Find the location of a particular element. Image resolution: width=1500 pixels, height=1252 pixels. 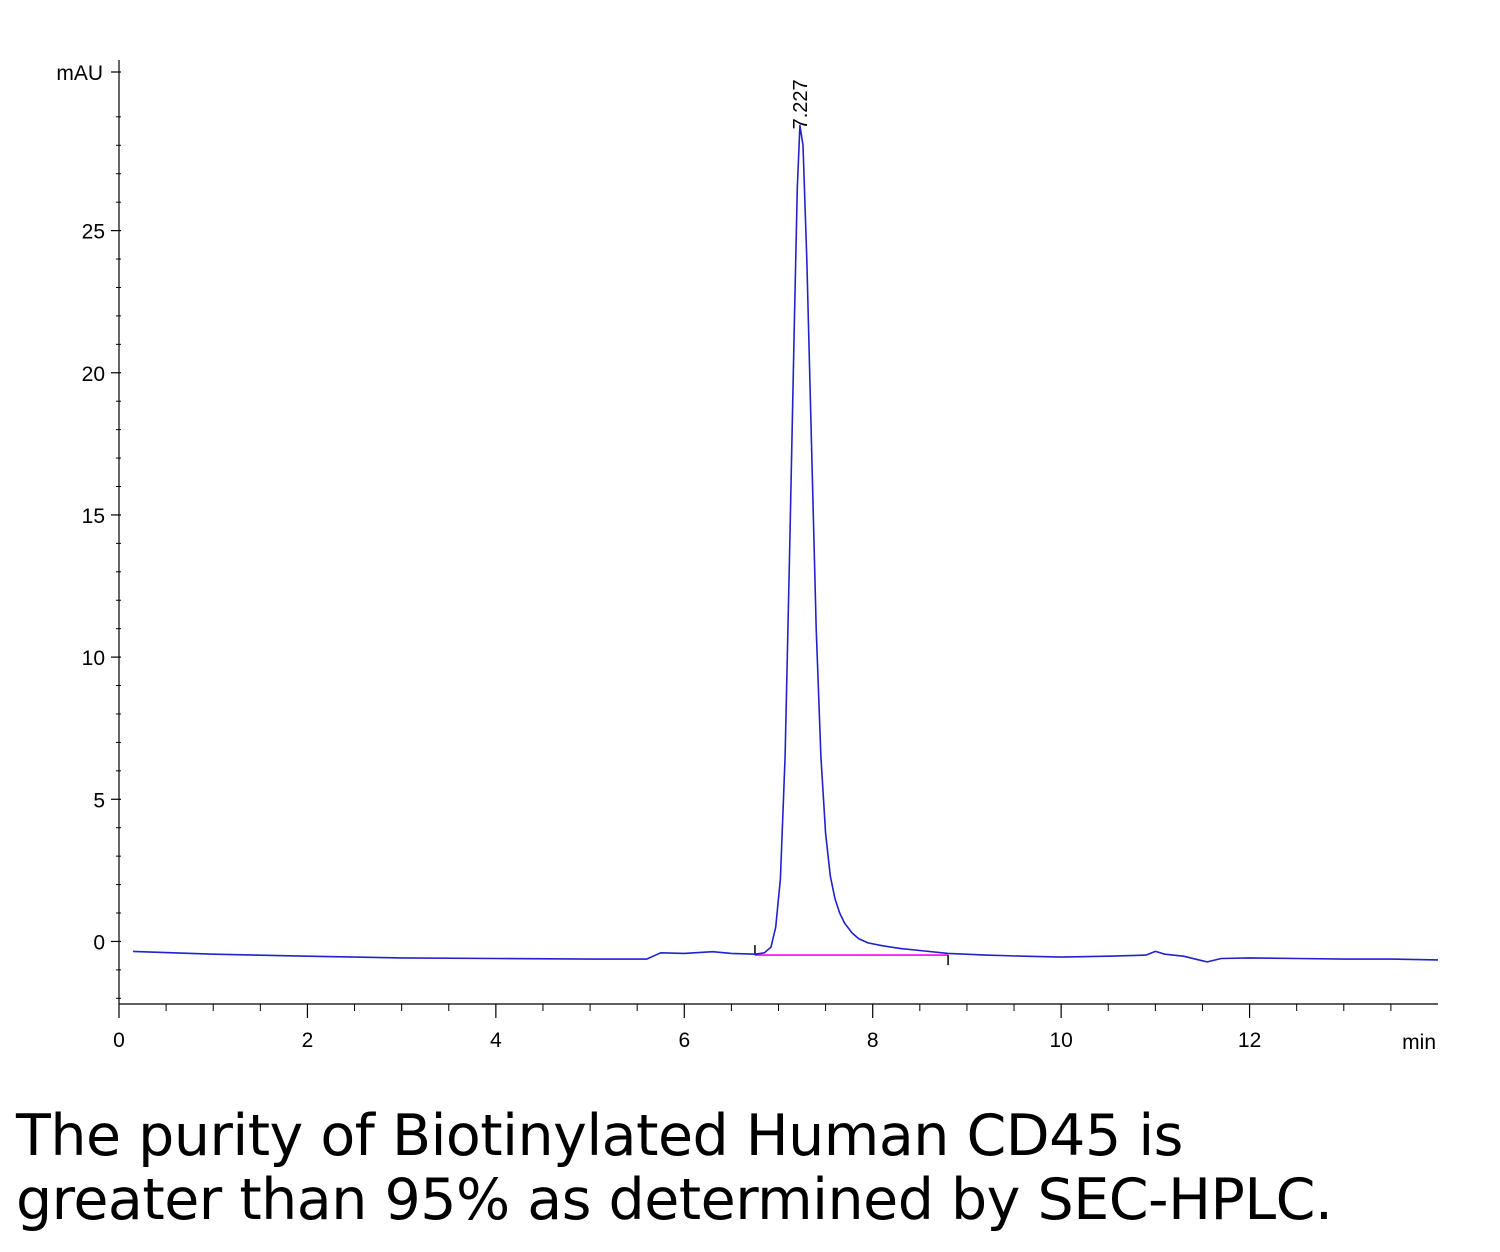

y-axis-label: mAU is located at coordinates (79, 73).